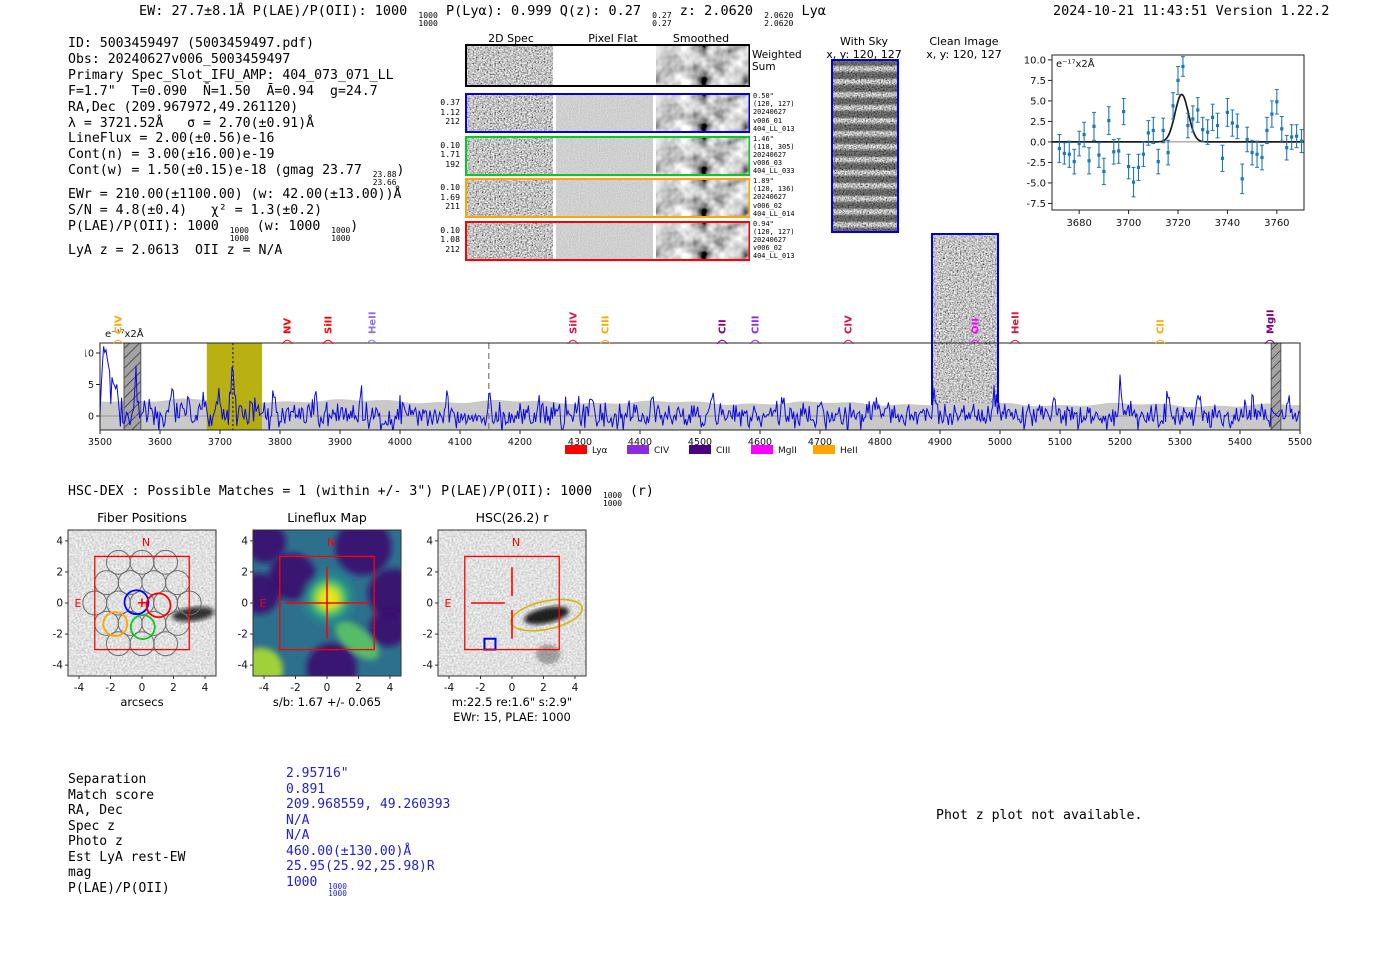 This screenshot has height=953, width=1400. Describe the element at coordinates (171, 139) in the screenshot. I see `info-line: LineFlux = 2.00(±0.56)e-16` at that location.